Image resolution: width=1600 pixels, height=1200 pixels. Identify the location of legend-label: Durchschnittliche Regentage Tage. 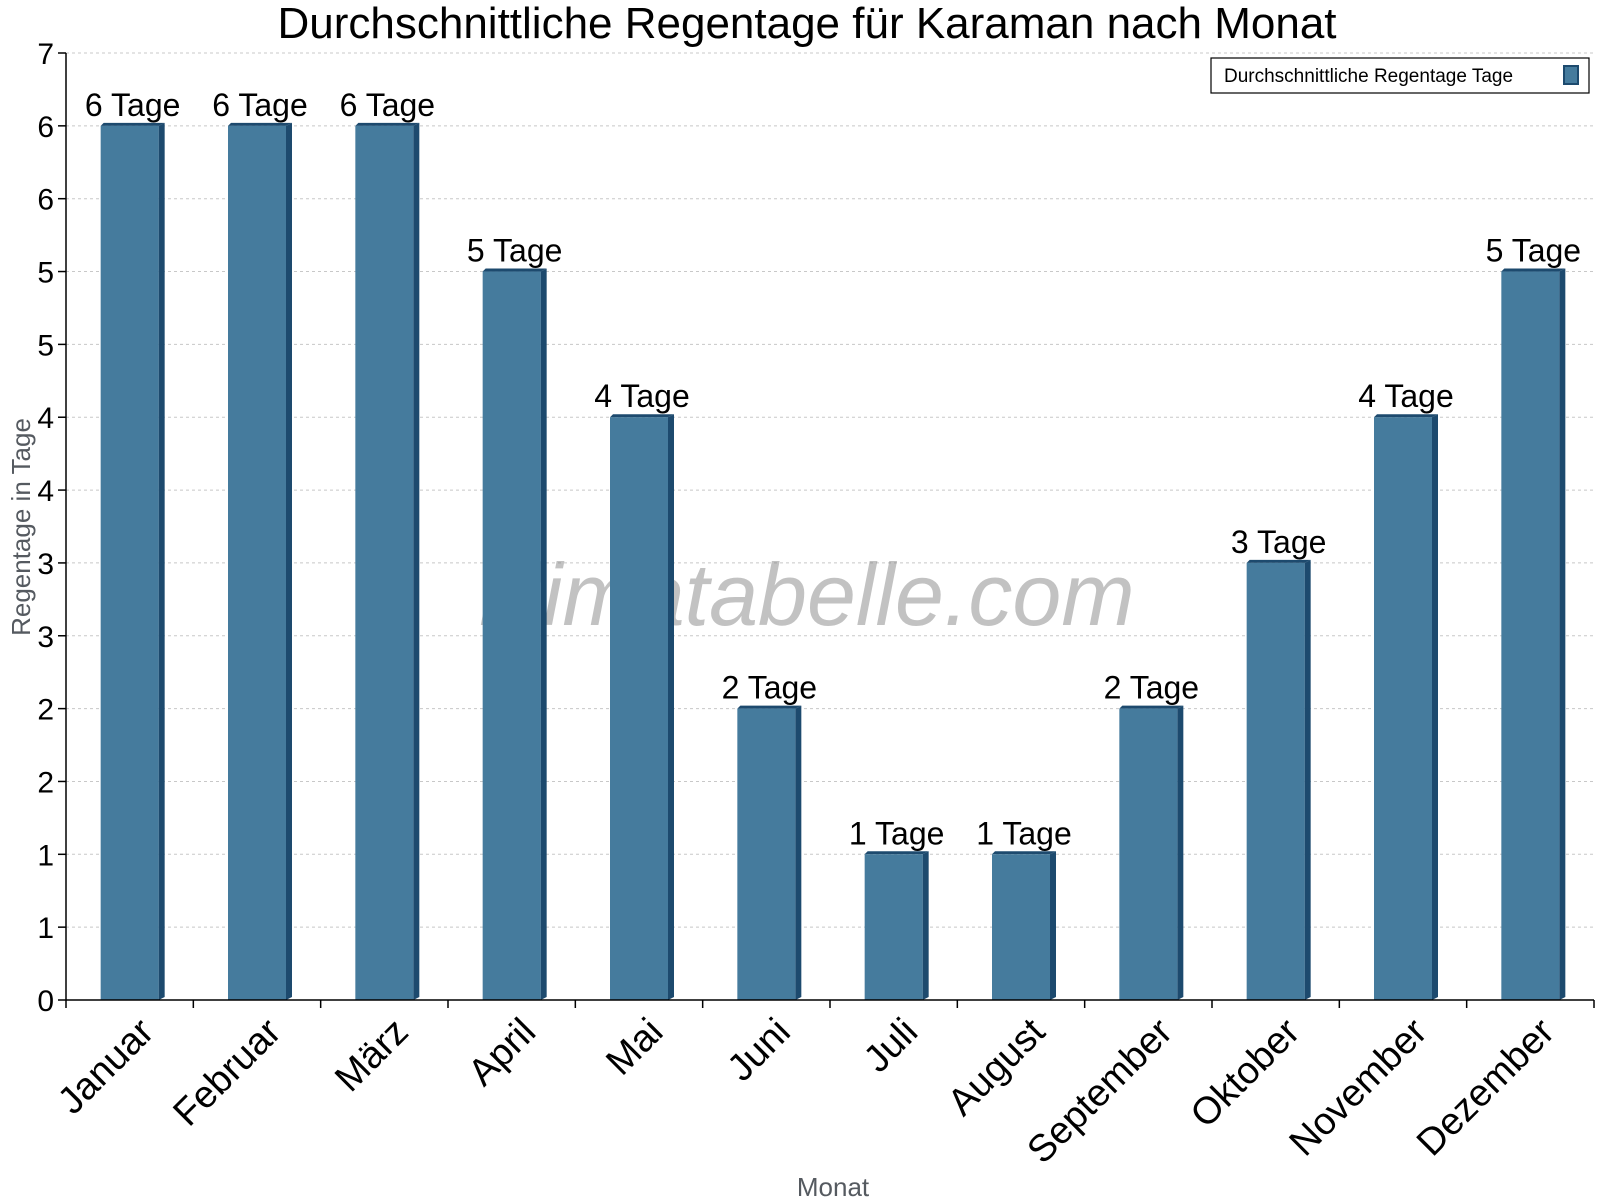
(1368, 76).